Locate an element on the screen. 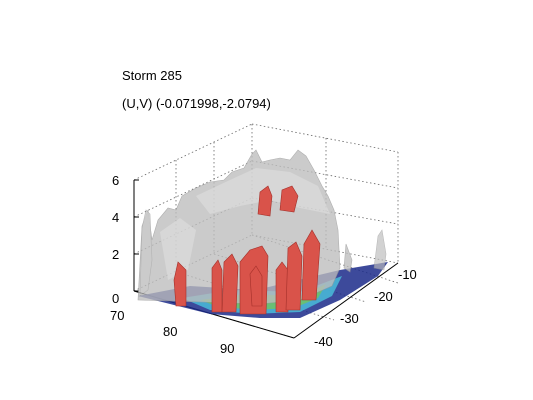 This screenshot has height=400, width=533. z-axis-tick-labels: 6 4 2 0 is located at coordinates (115, 239).